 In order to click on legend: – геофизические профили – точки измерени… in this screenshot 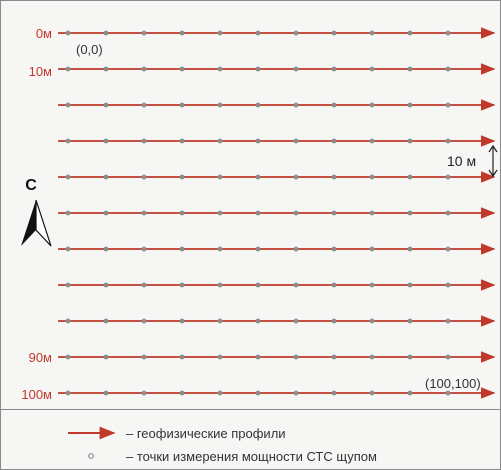, I will do `click(222, 445)`.